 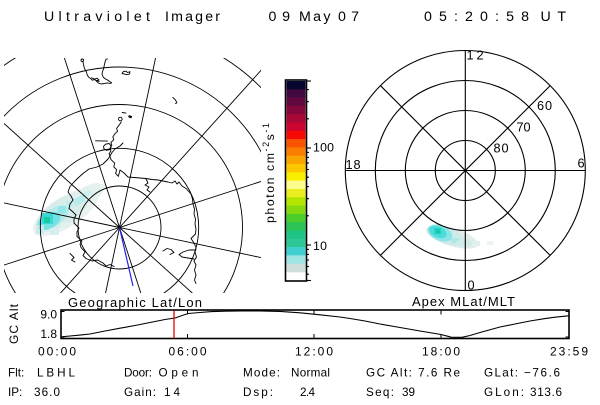 What do you see at coordinates (471, 286) in the screenshot?
I see `svg-text: 0` at bounding box center [471, 286].